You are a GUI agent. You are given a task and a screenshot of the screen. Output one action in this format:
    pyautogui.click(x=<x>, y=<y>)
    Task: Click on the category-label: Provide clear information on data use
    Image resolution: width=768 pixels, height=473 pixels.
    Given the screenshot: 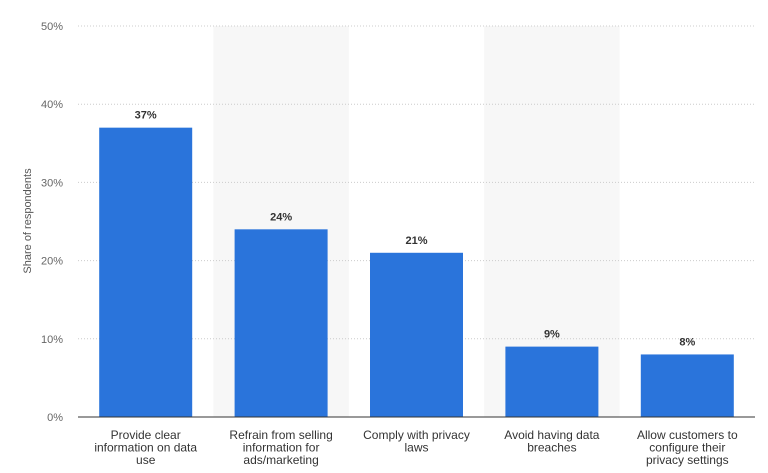 What is the action you would take?
    pyautogui.click(x=145, y=447)
    